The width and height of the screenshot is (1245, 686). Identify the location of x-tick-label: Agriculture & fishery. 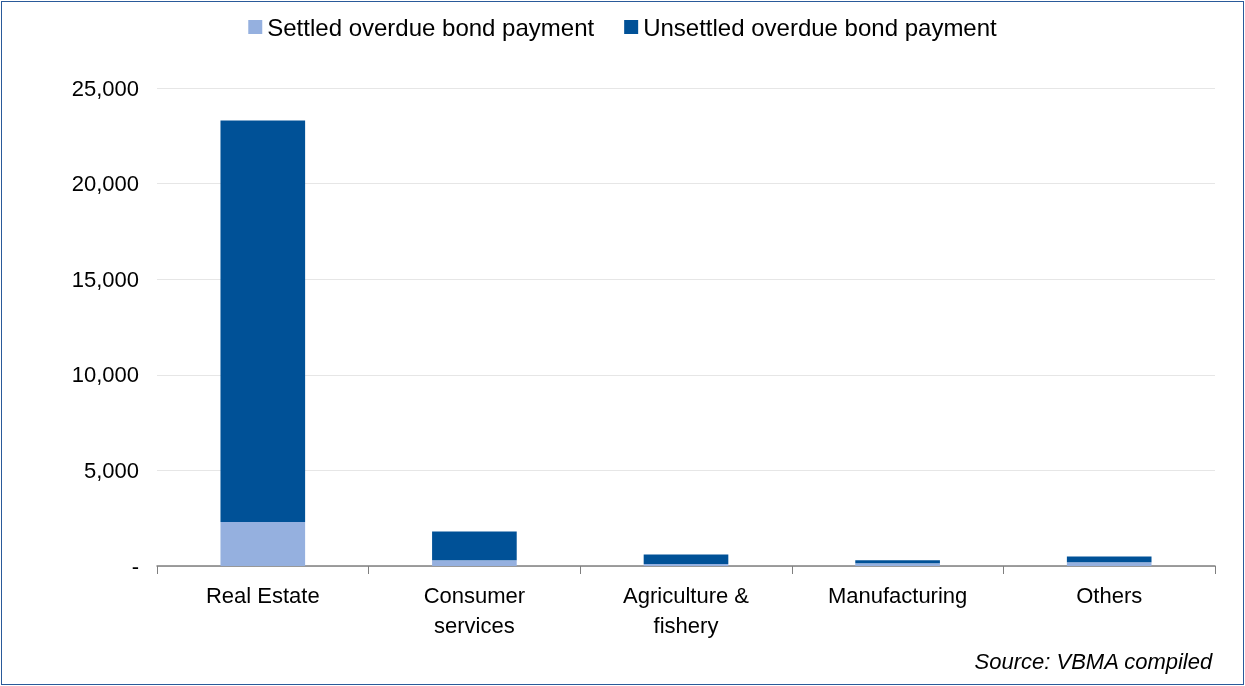
(686, 610).